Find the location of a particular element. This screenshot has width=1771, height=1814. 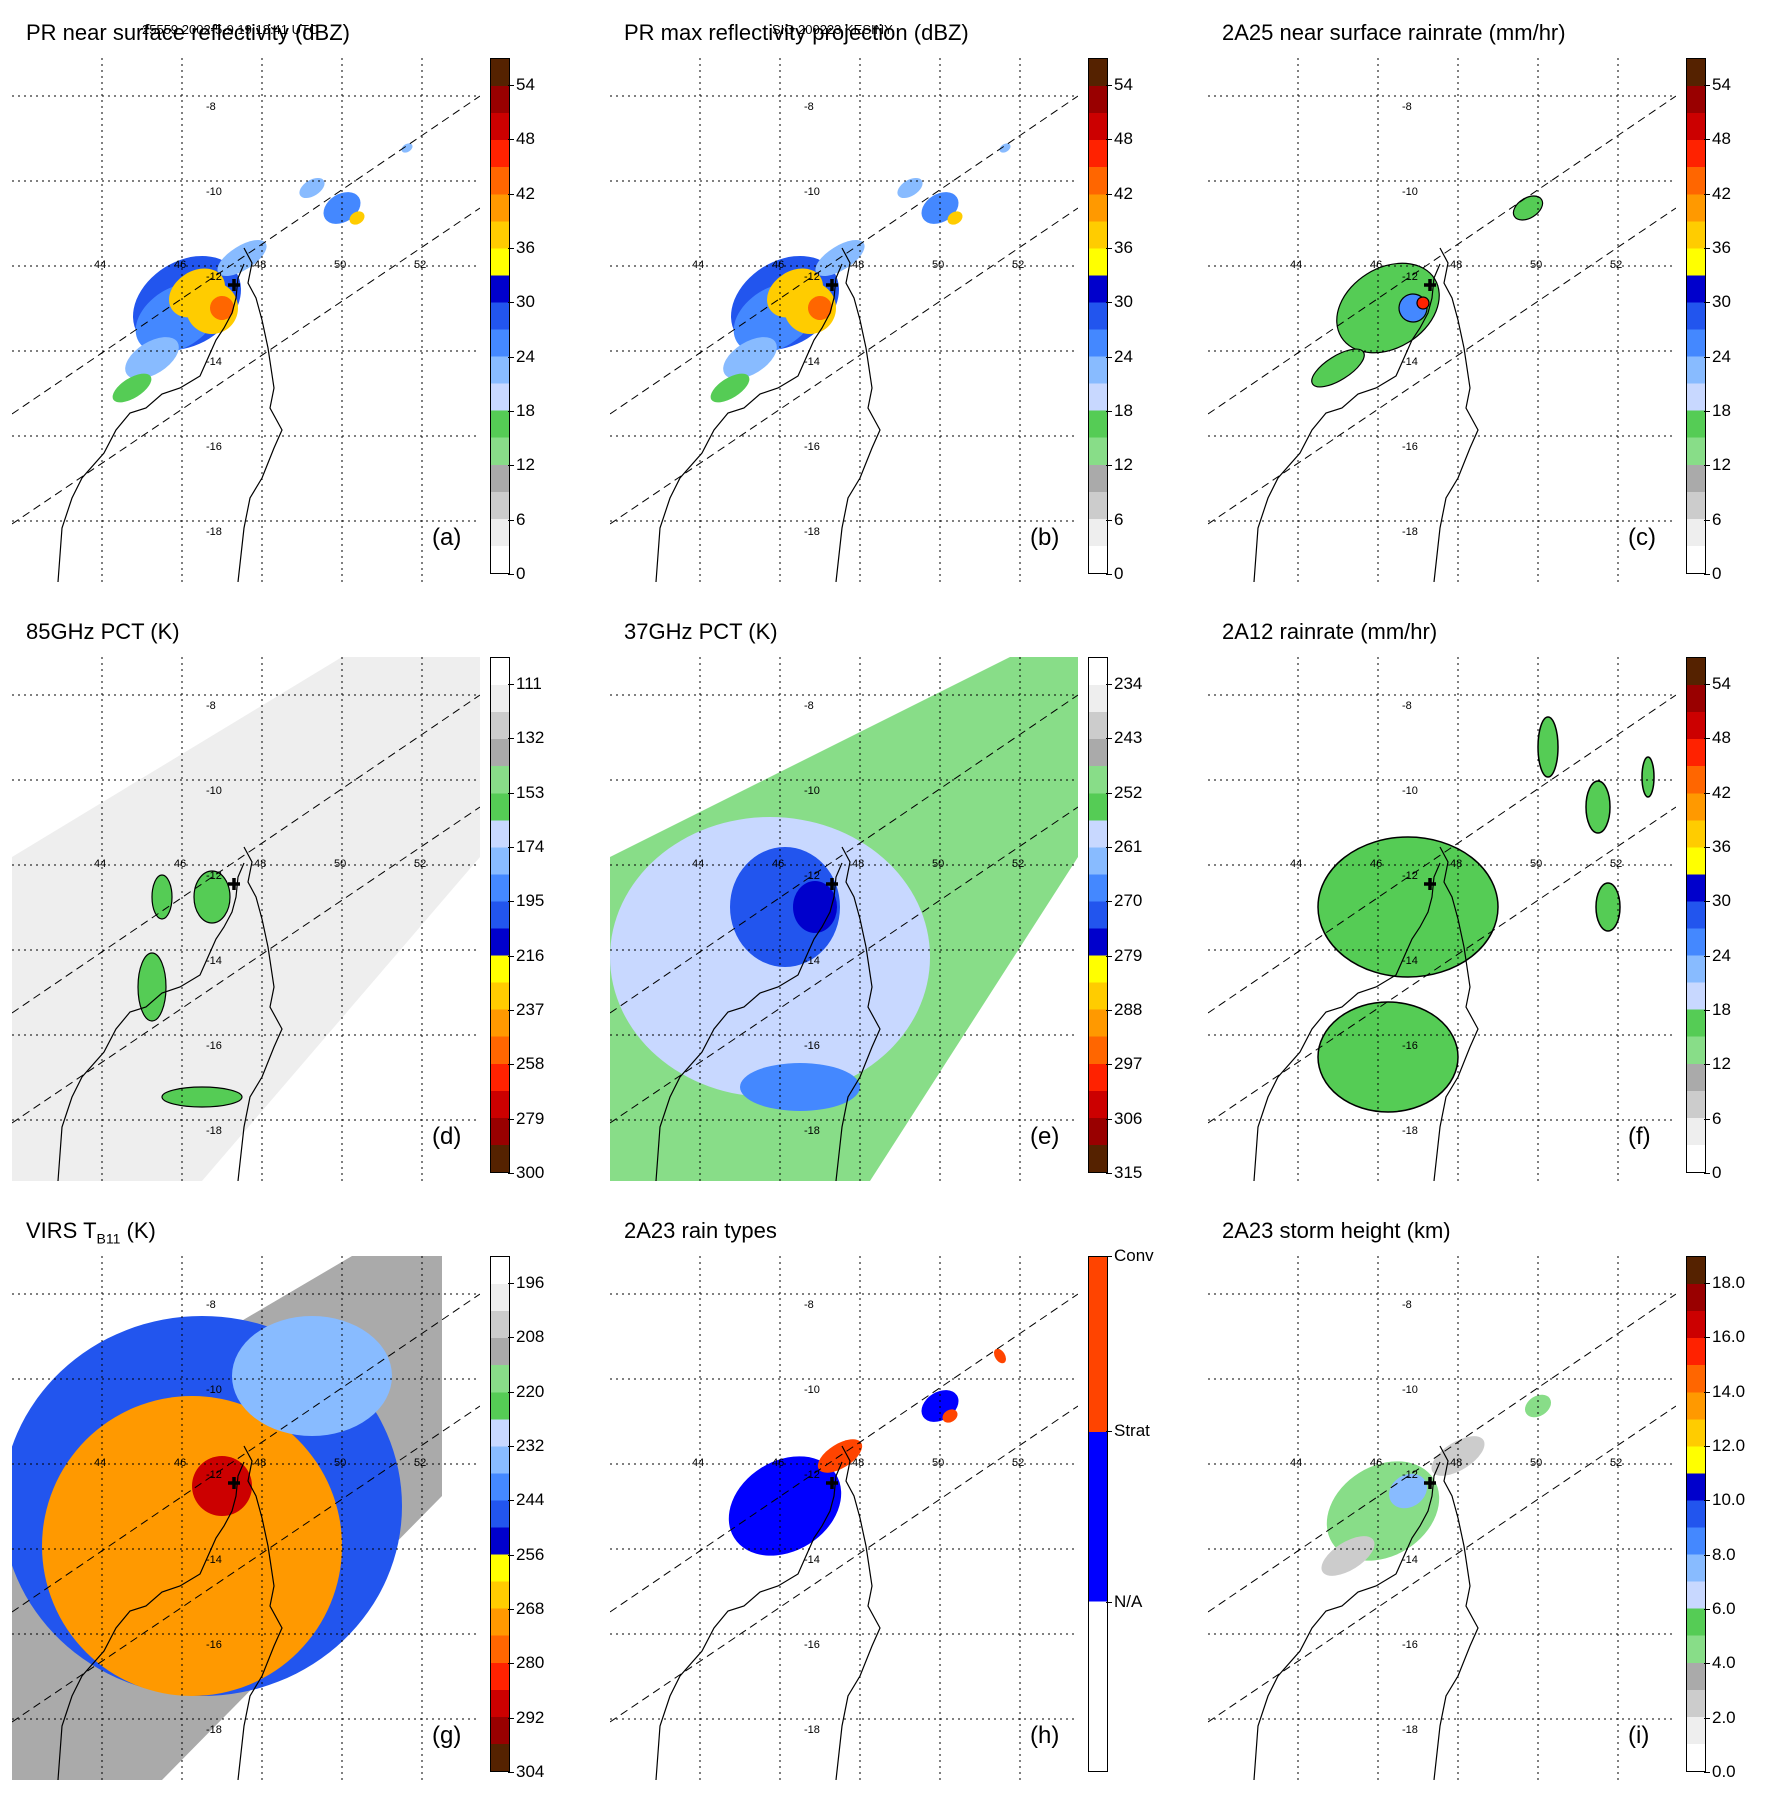

panel-title-text: 37GHz PCT (K) is located at coordinates (701, 631).